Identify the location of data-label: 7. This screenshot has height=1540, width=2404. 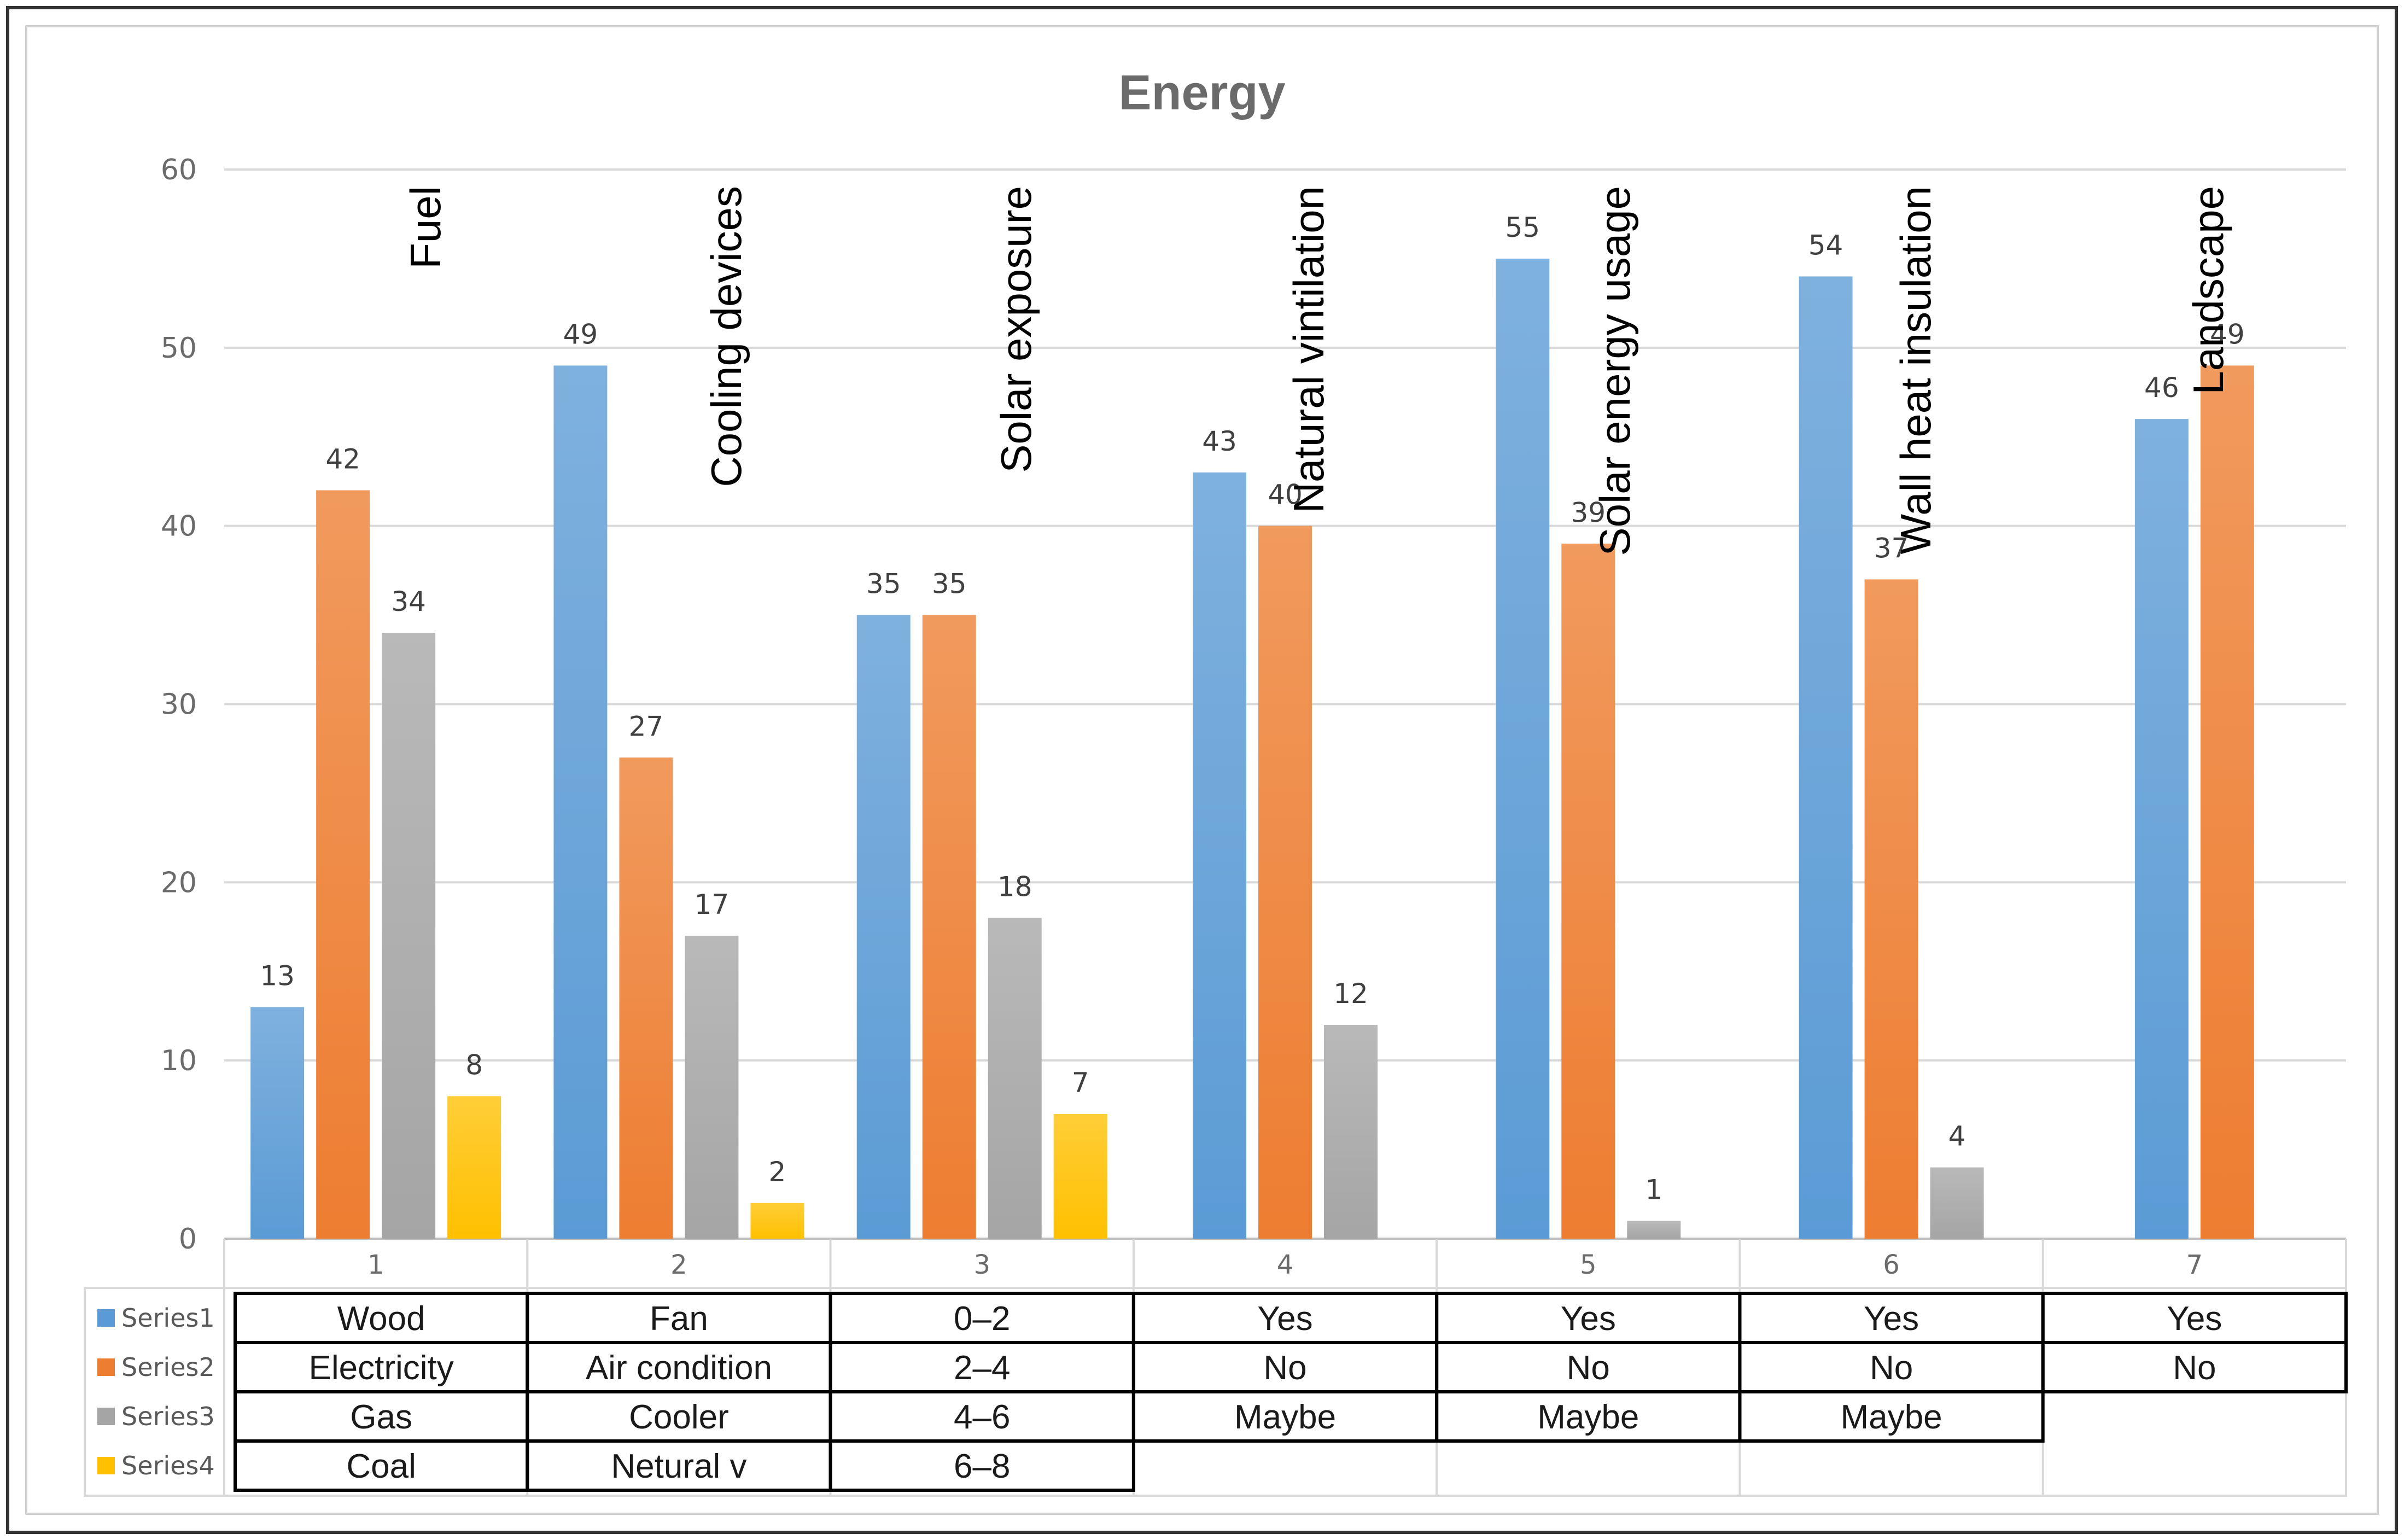
(1080, 1083).